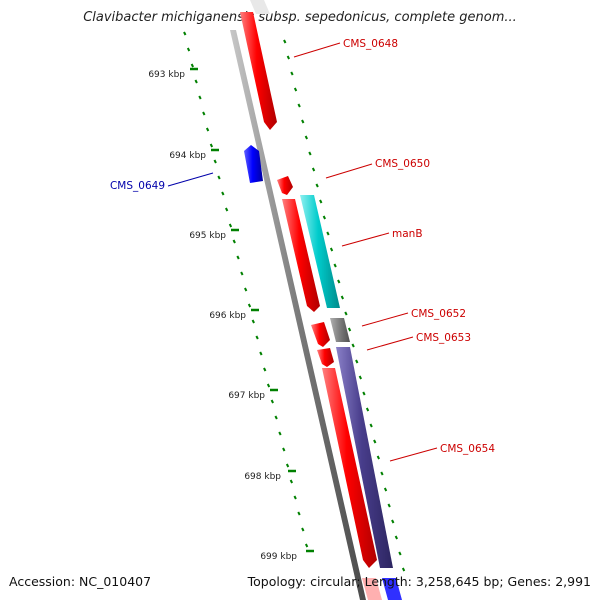  Describe the element at coordinates (370, 44) in the screenshot. I see `gene-label-CMS_0648: CMS_0648` at that location.